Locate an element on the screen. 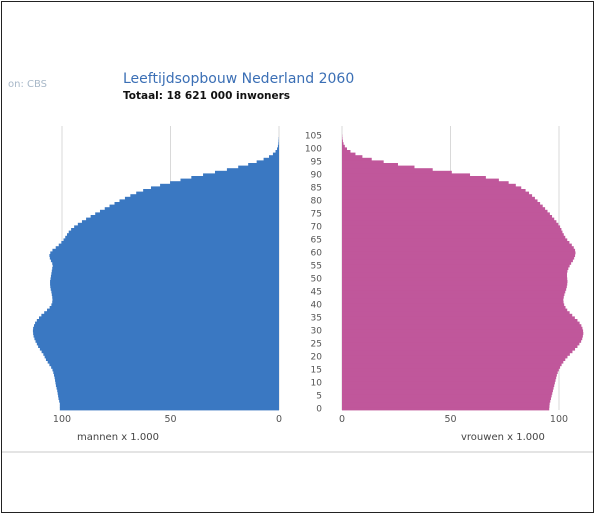 The height and width of the screenshot is (514, 595). x-axis-label-women: vrouwen x 1.000 is located at coordinates (503, 437).